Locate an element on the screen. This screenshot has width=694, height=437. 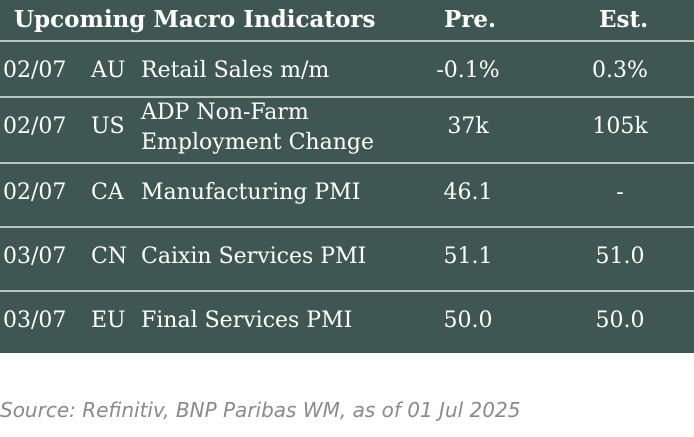
row-previous: 46.1 is located at coordinates (468, 192).